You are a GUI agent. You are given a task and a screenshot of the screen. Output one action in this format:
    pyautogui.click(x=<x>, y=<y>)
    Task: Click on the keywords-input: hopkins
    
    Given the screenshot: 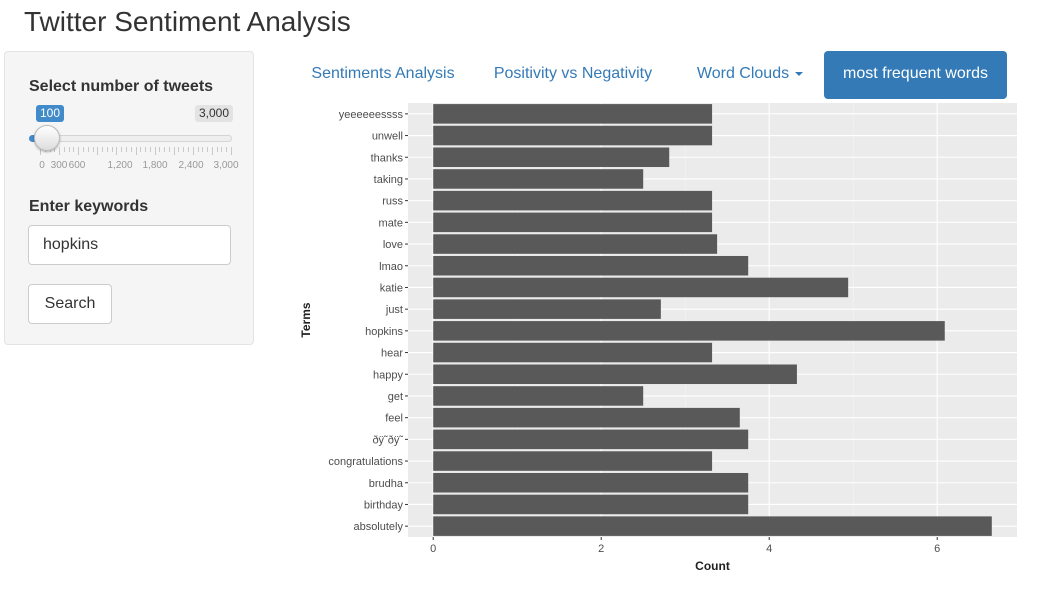 What is the action you would take?
    pyautogui.click(x=129, y=245)
    